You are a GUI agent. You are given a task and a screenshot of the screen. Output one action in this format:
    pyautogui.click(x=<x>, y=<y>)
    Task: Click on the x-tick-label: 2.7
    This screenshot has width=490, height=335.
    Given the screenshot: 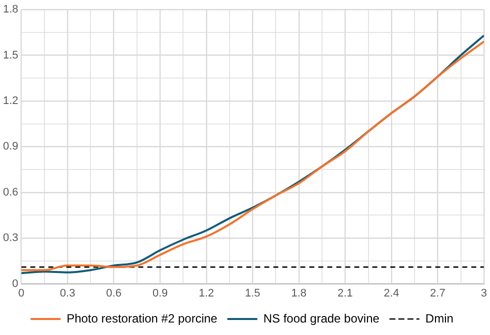 What is the action you would take?
    pyautogui.click(x=438, y=293)
    